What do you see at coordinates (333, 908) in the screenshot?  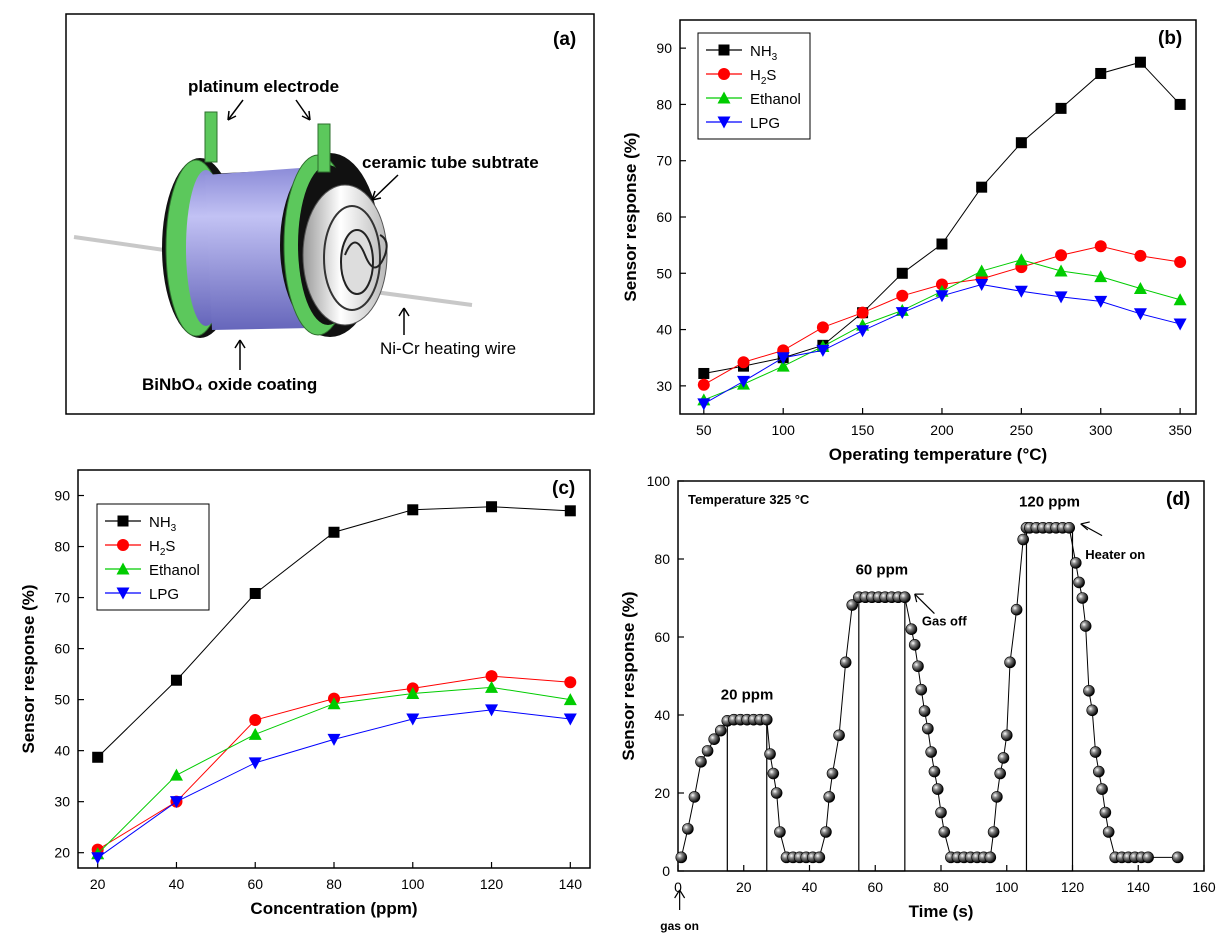 I see `x-axis-label: Concentration (ppm)` at bounding box center [333, 908].